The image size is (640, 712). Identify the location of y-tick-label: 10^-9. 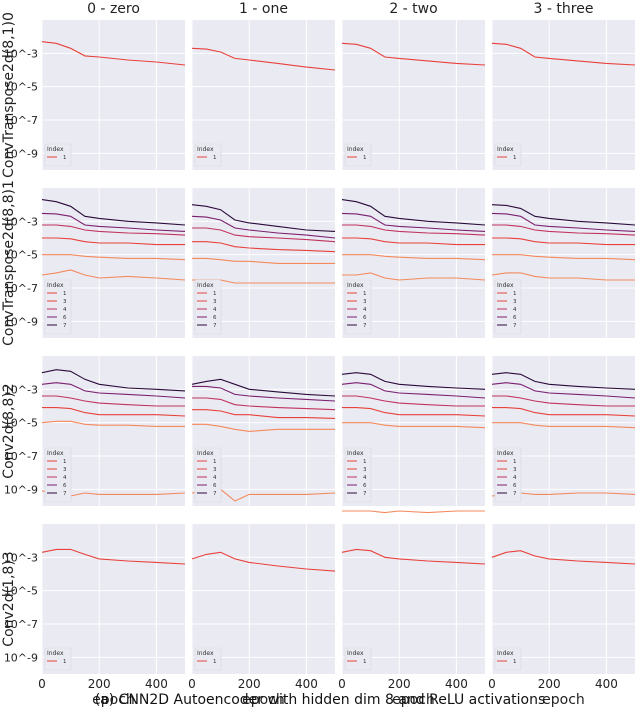
(21, 321).